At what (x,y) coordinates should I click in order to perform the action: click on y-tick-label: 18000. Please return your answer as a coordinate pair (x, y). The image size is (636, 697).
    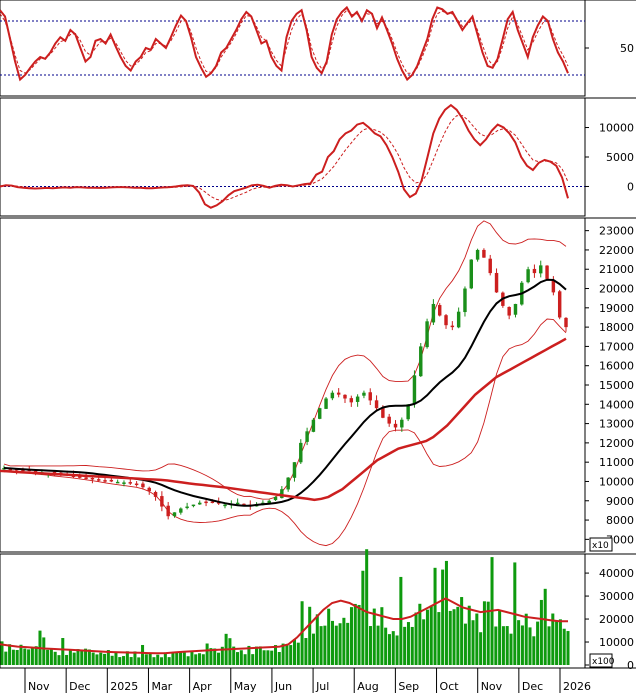
    Looking at the image, I should click on (616, 327).